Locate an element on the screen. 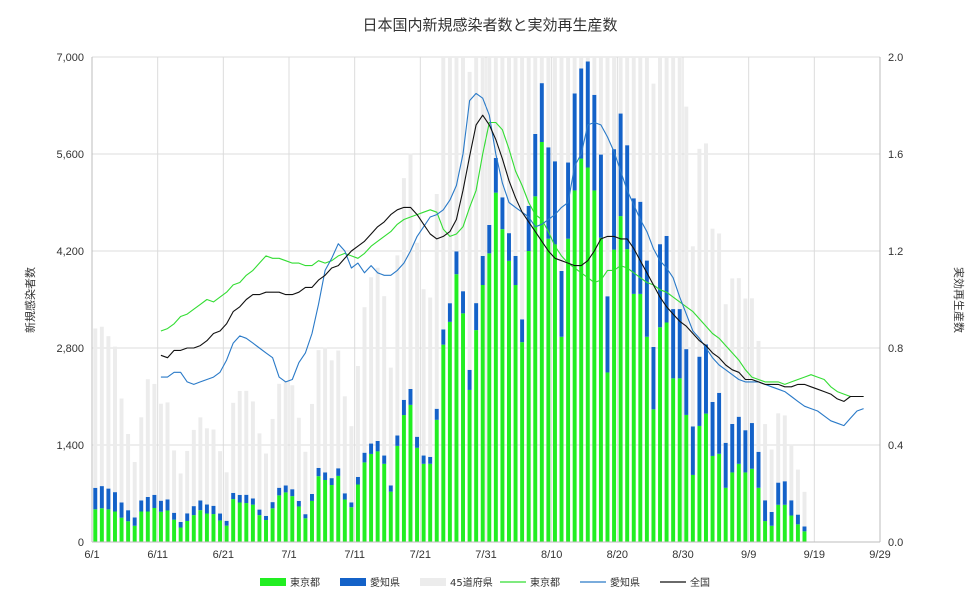 The image size is (980, 605). legend-aichi-line: 愛知県 is located at coordinates (610, 582).